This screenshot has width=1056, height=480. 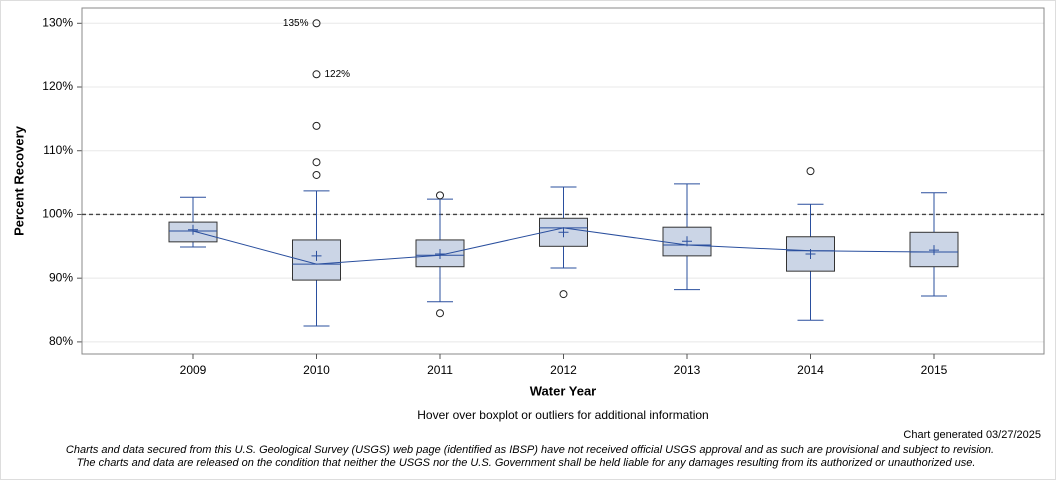 What do you see at coordinates (563, 390) in the screenshot?
I see `x-axis-label: Water Year` at bounding box center [563, 390].